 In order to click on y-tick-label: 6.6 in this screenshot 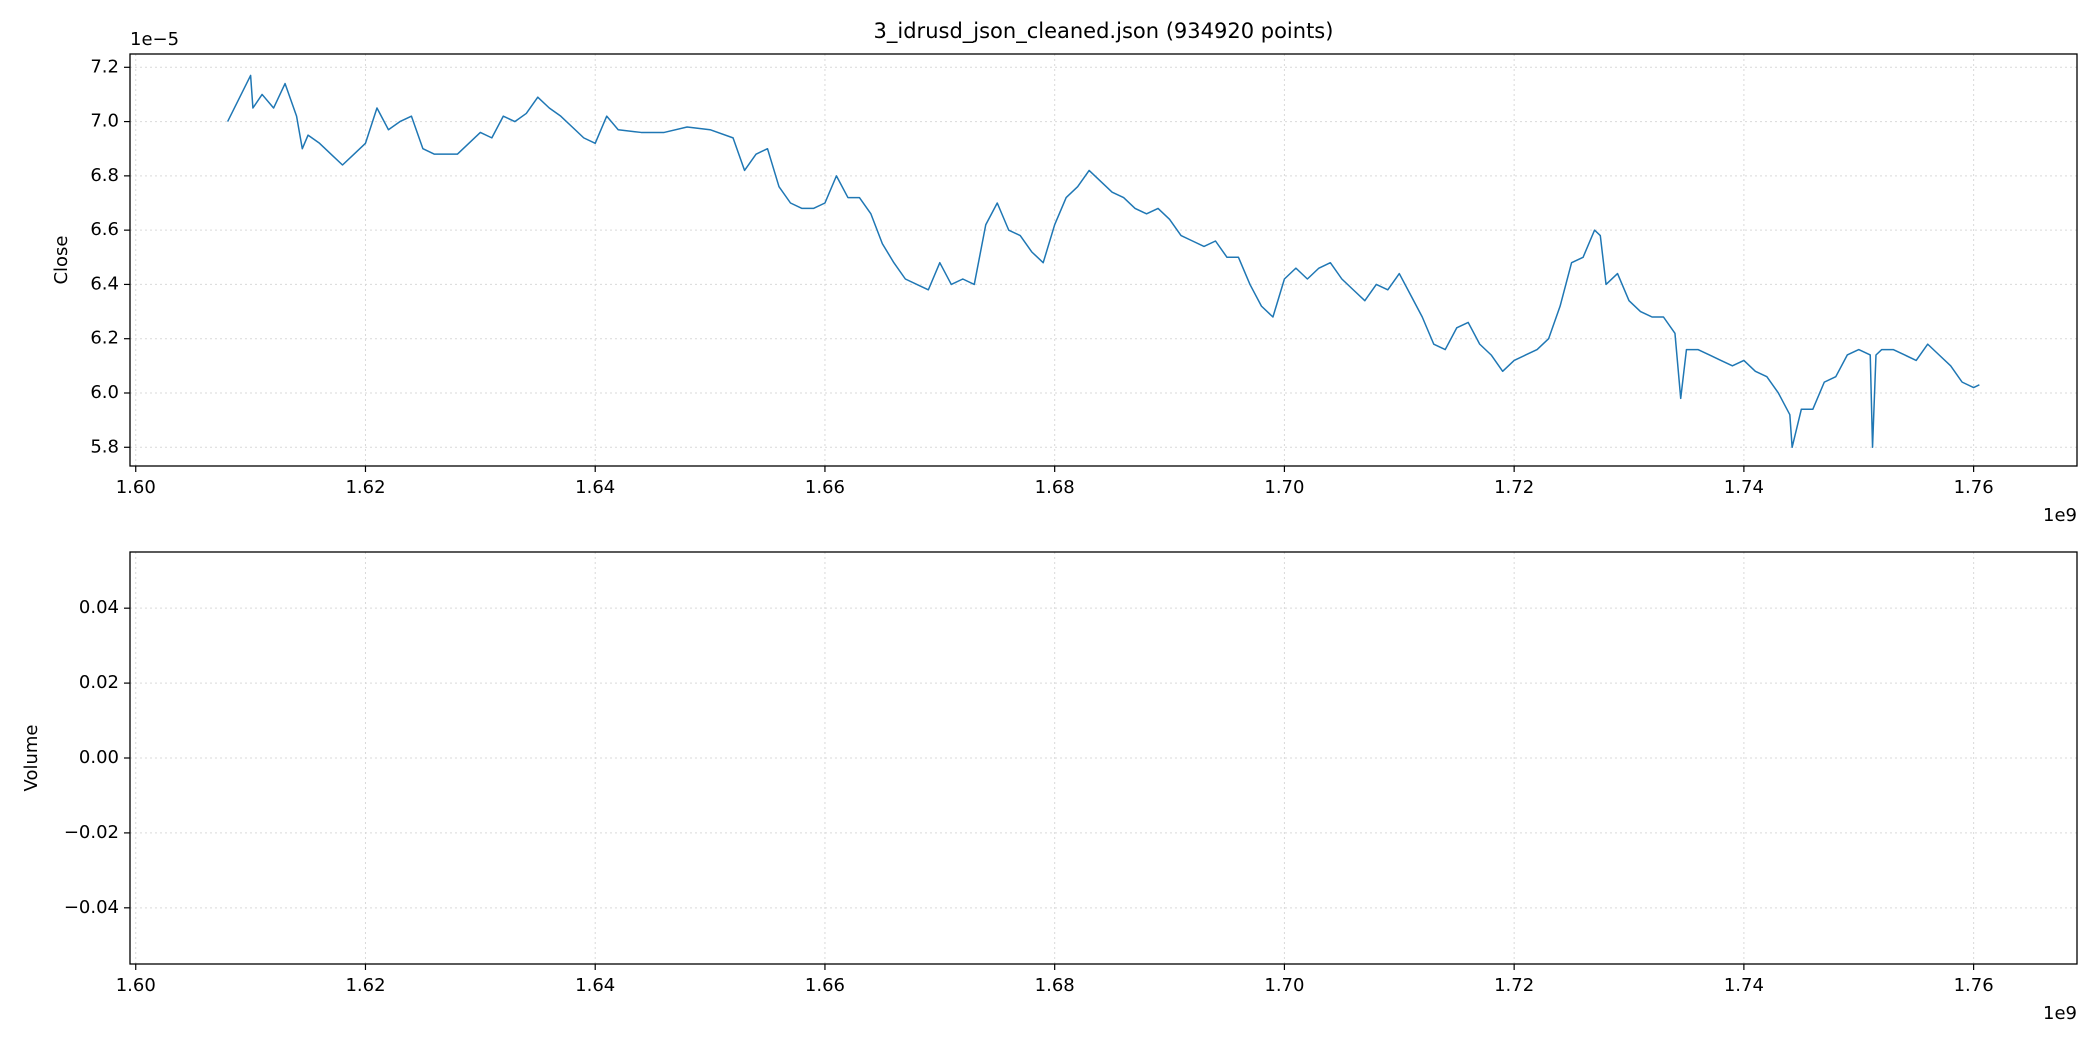, I will do `click(104, 229)`.